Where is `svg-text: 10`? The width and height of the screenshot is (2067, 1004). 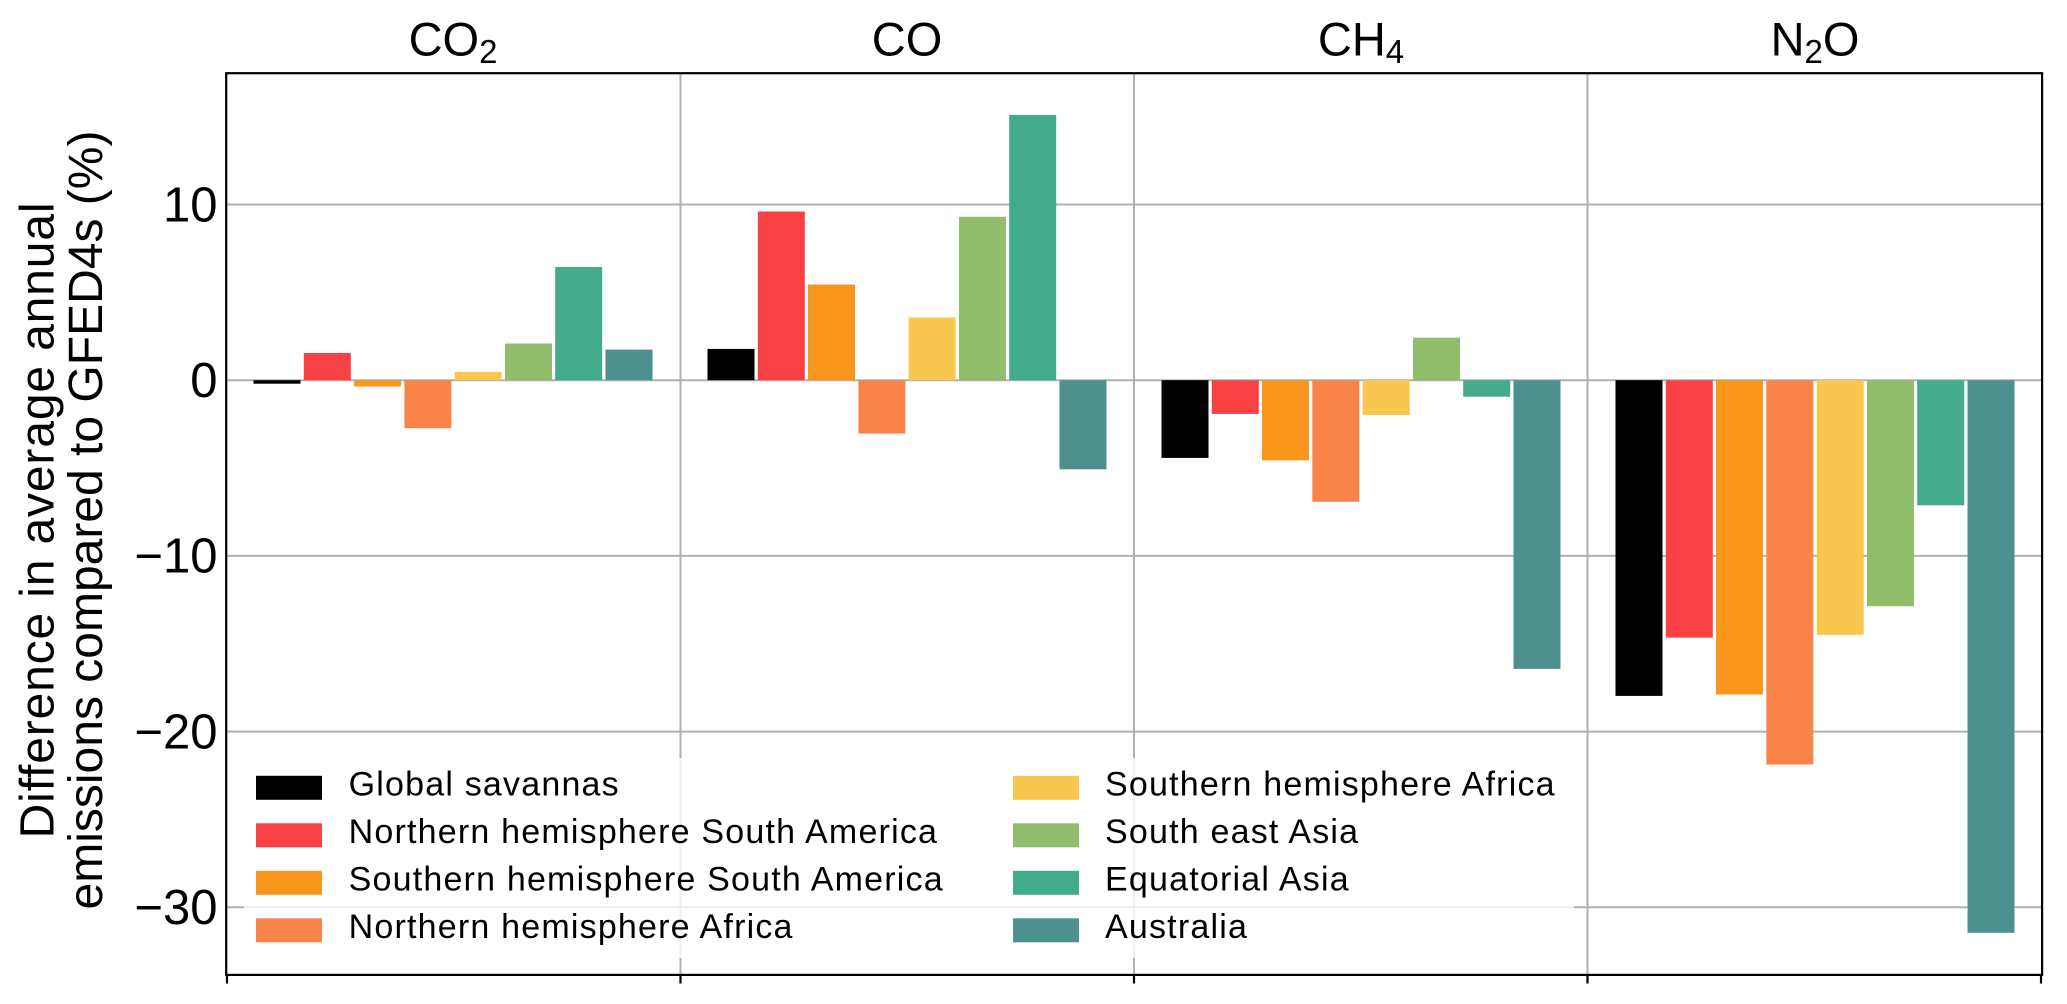
svg-text: 10 is located at coordinates (190, 205).